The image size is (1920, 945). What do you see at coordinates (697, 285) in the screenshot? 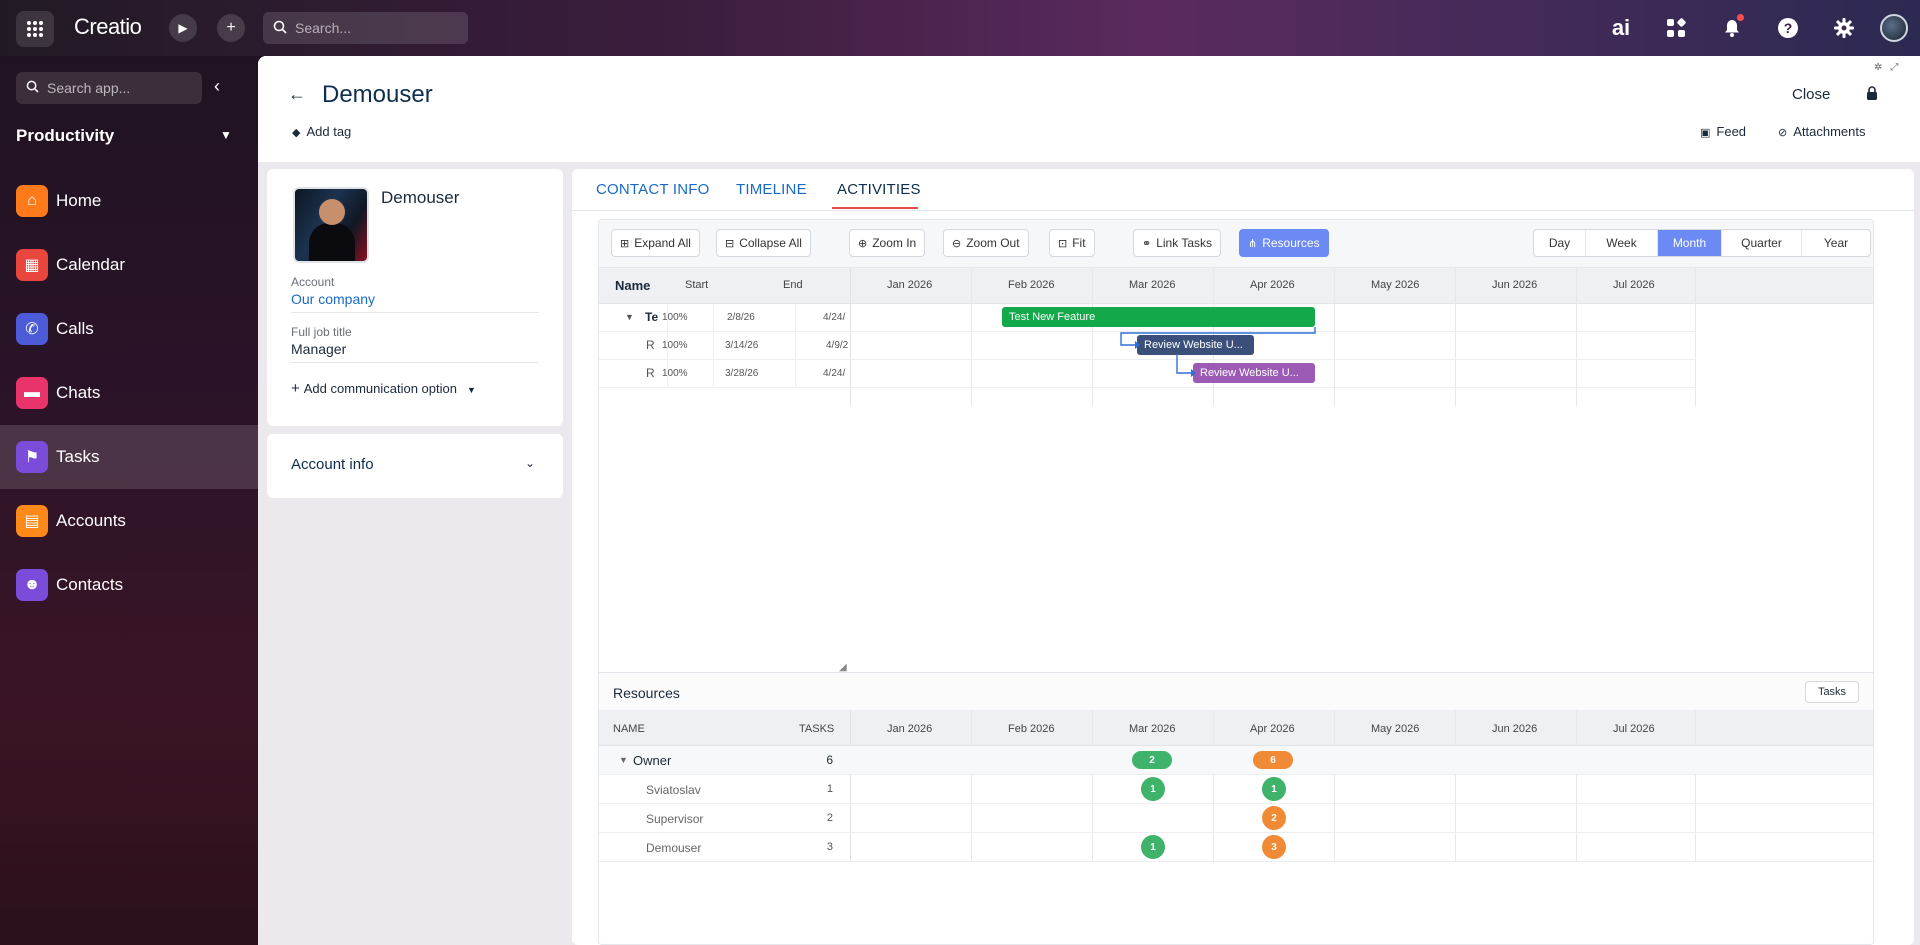
I see `column-start-header: Start` at bounding box center [697, 285].